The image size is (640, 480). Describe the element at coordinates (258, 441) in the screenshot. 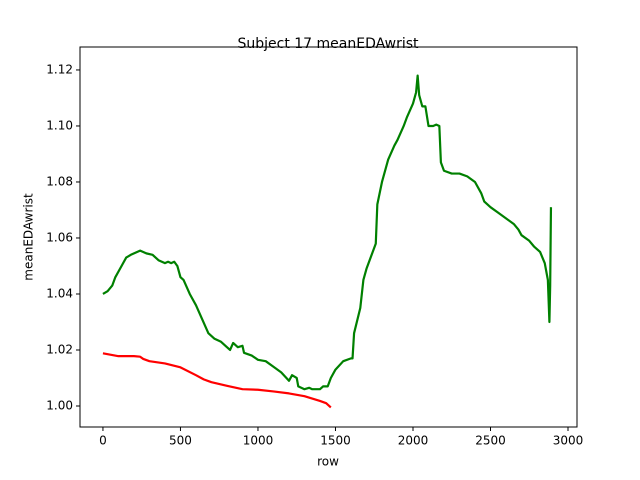

I see `x-tick-label: 1000` at that location.